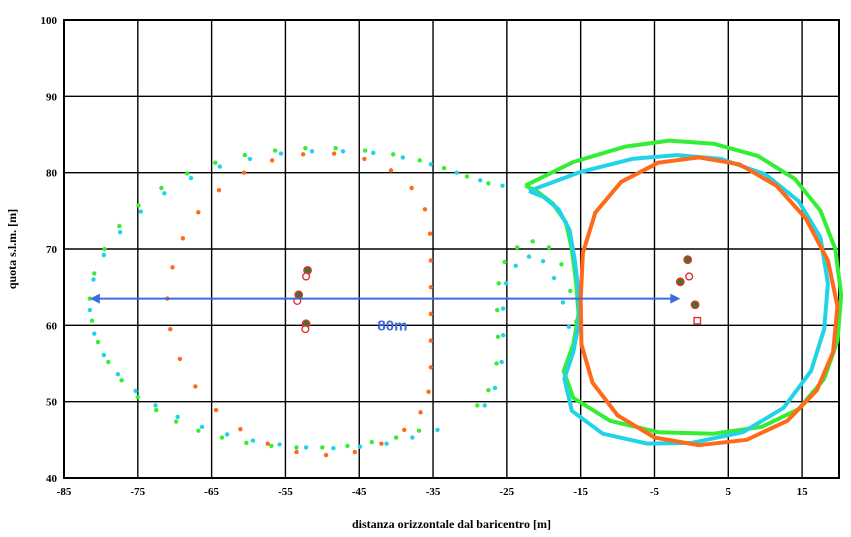 Image resolution: width=851 pixels, height=537 pixels. What do you see at coordinates (52, 97) in the screenshot?
I see `y-tick-label: 90` at bounding box center [52, 97].